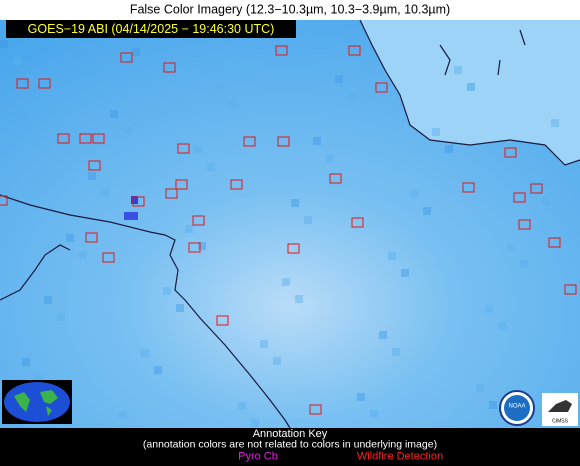 The width and height of the screenshot is (580, 466). What do you see at coordinates (258, 456) in the screenshot?
I see `key-item: Pyro Cb` at bounding box center [258, 456].